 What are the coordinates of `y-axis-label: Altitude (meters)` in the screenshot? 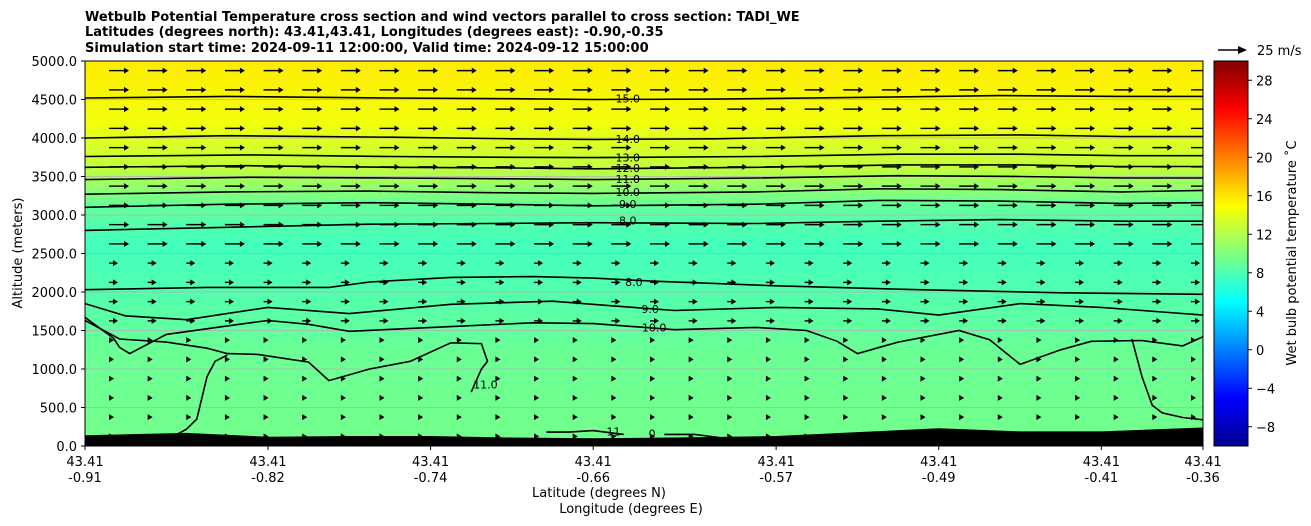 It's located at (18, 253).